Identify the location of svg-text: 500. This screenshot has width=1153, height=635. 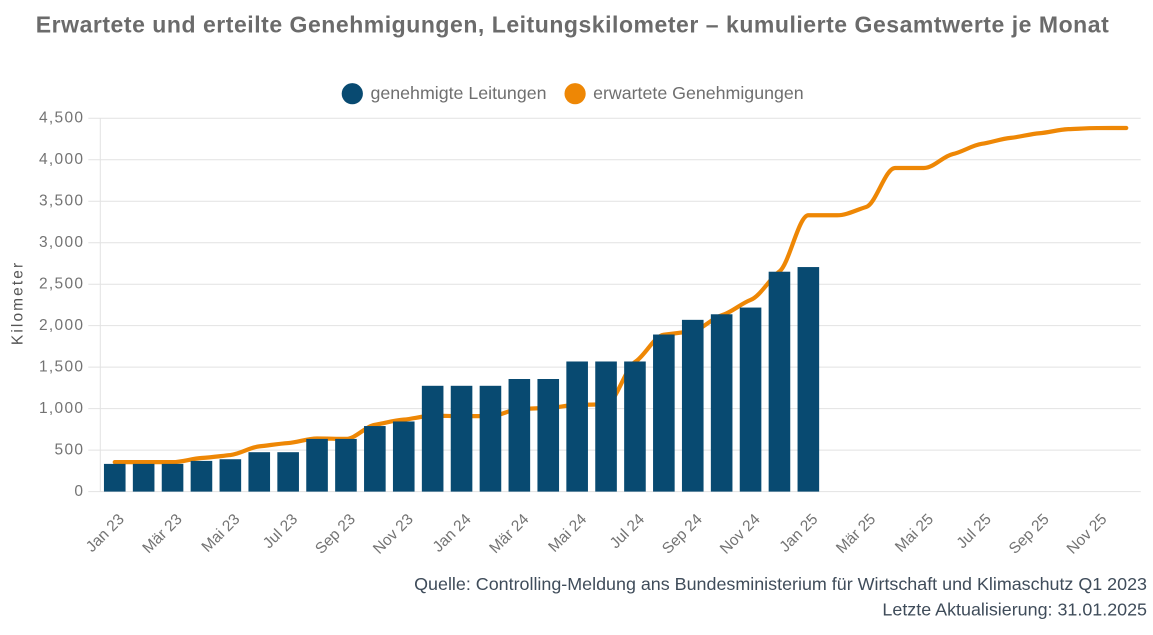
(70, 449).